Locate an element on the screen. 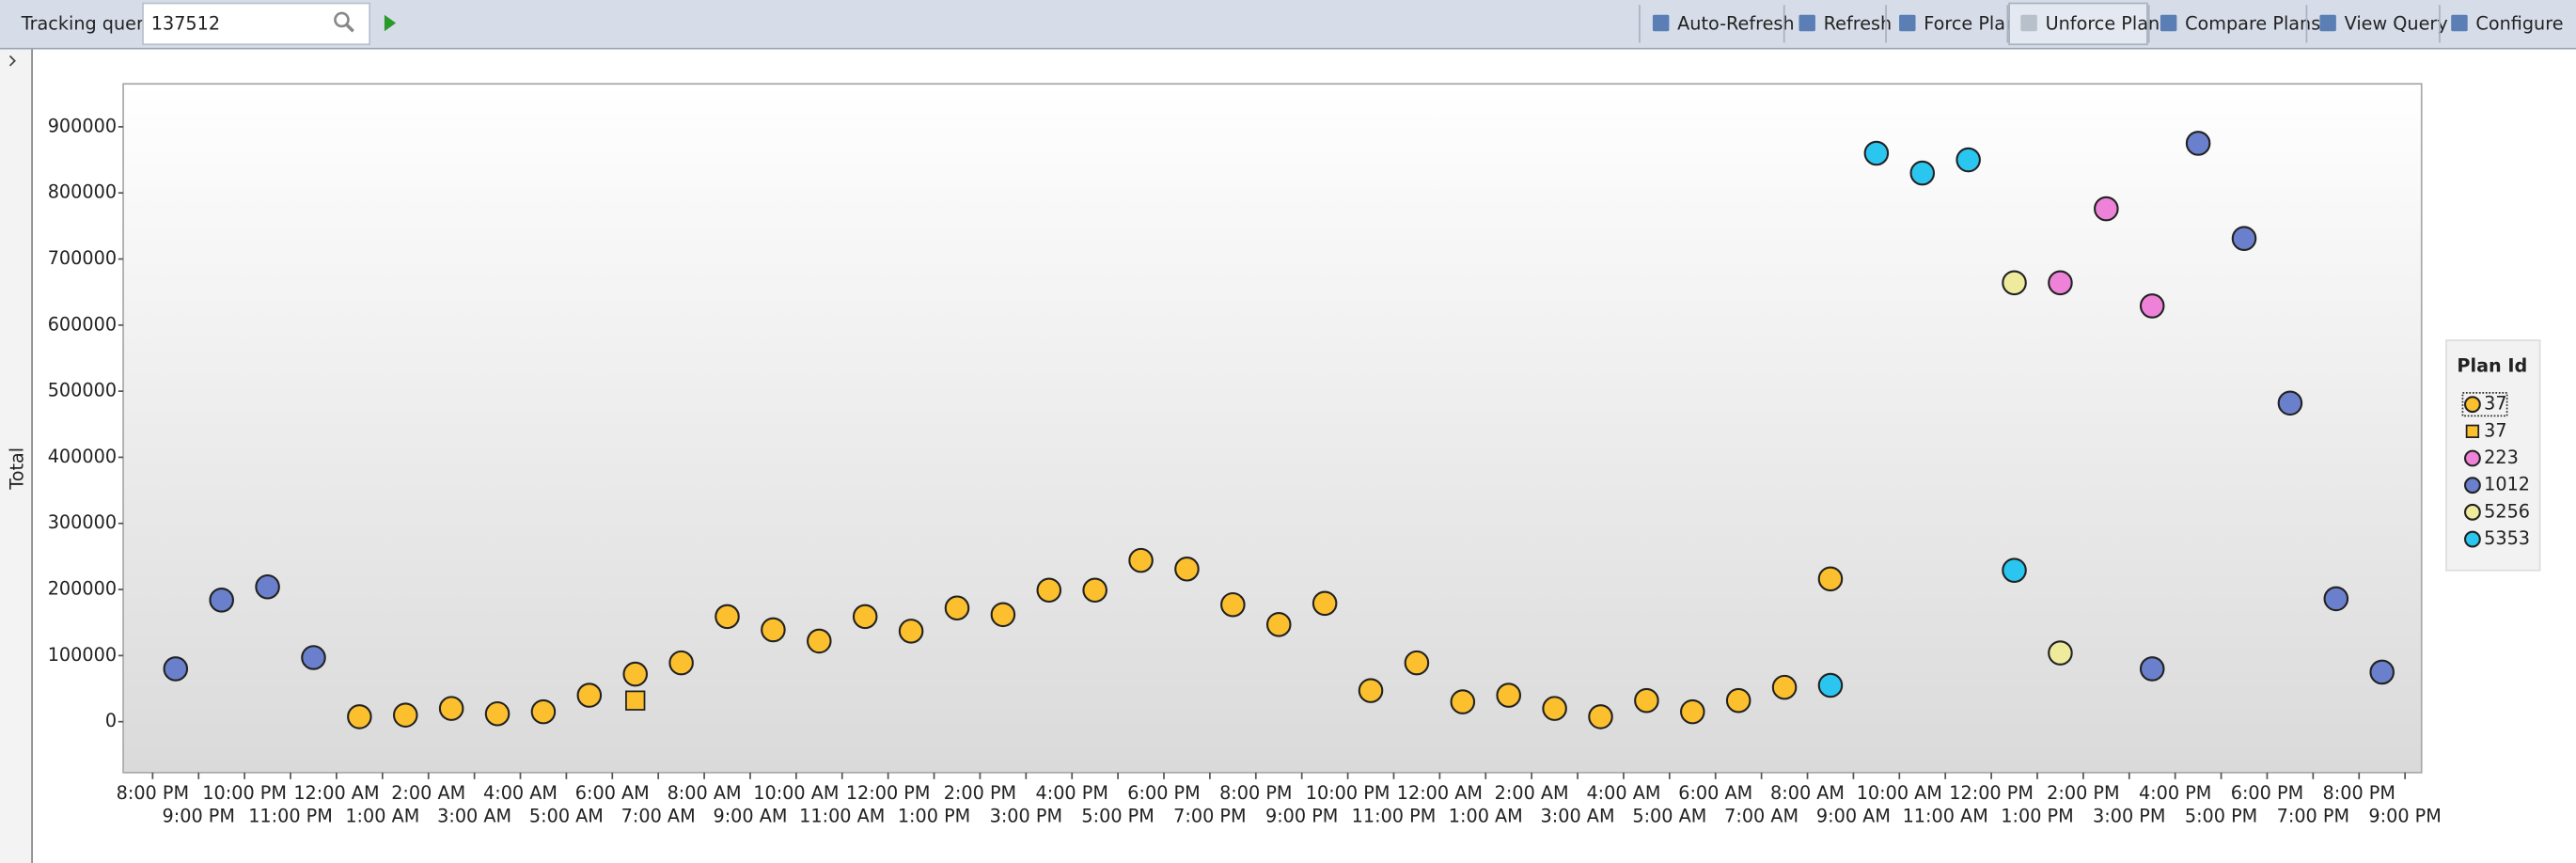 The height and width of the screenshot is (863, 2576). x-tick-label: 11:00 PM is located at coordinates (290, 816).